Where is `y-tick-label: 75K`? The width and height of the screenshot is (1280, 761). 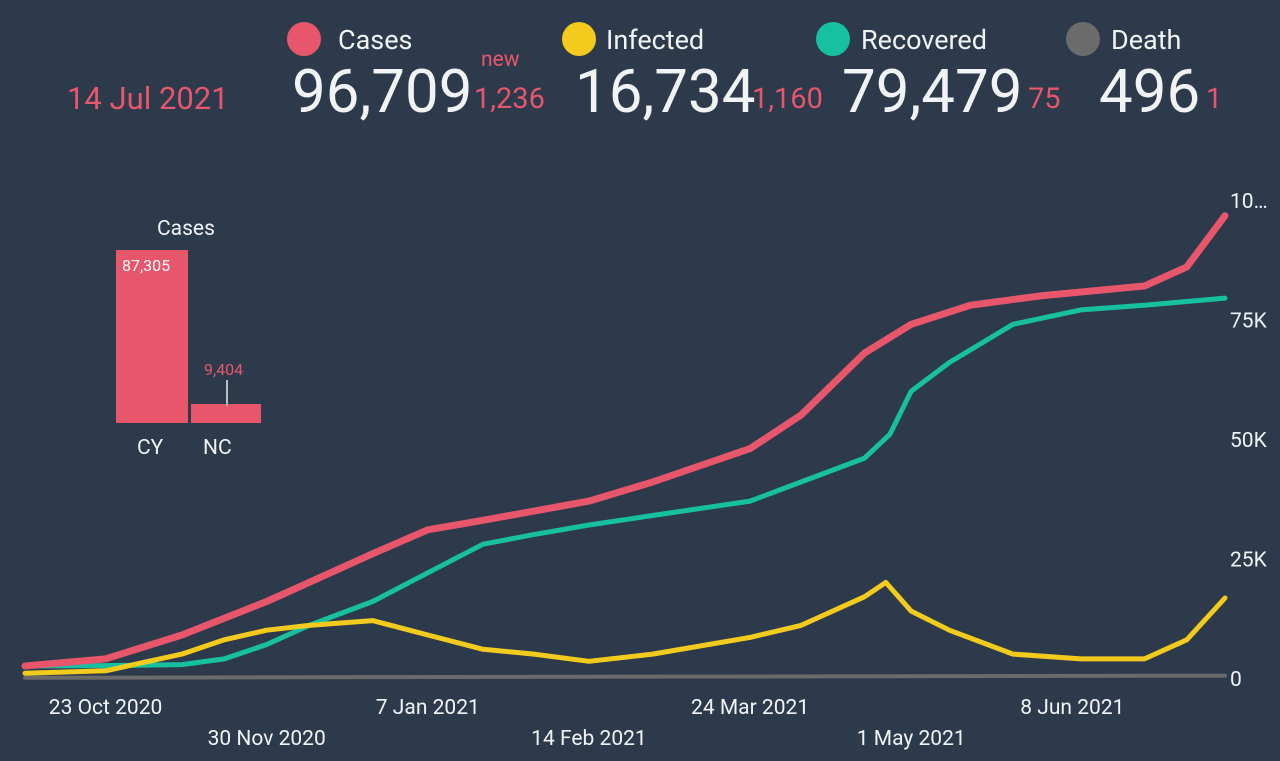
y-tick-label: 75K is located at coordinates (1249, 322).